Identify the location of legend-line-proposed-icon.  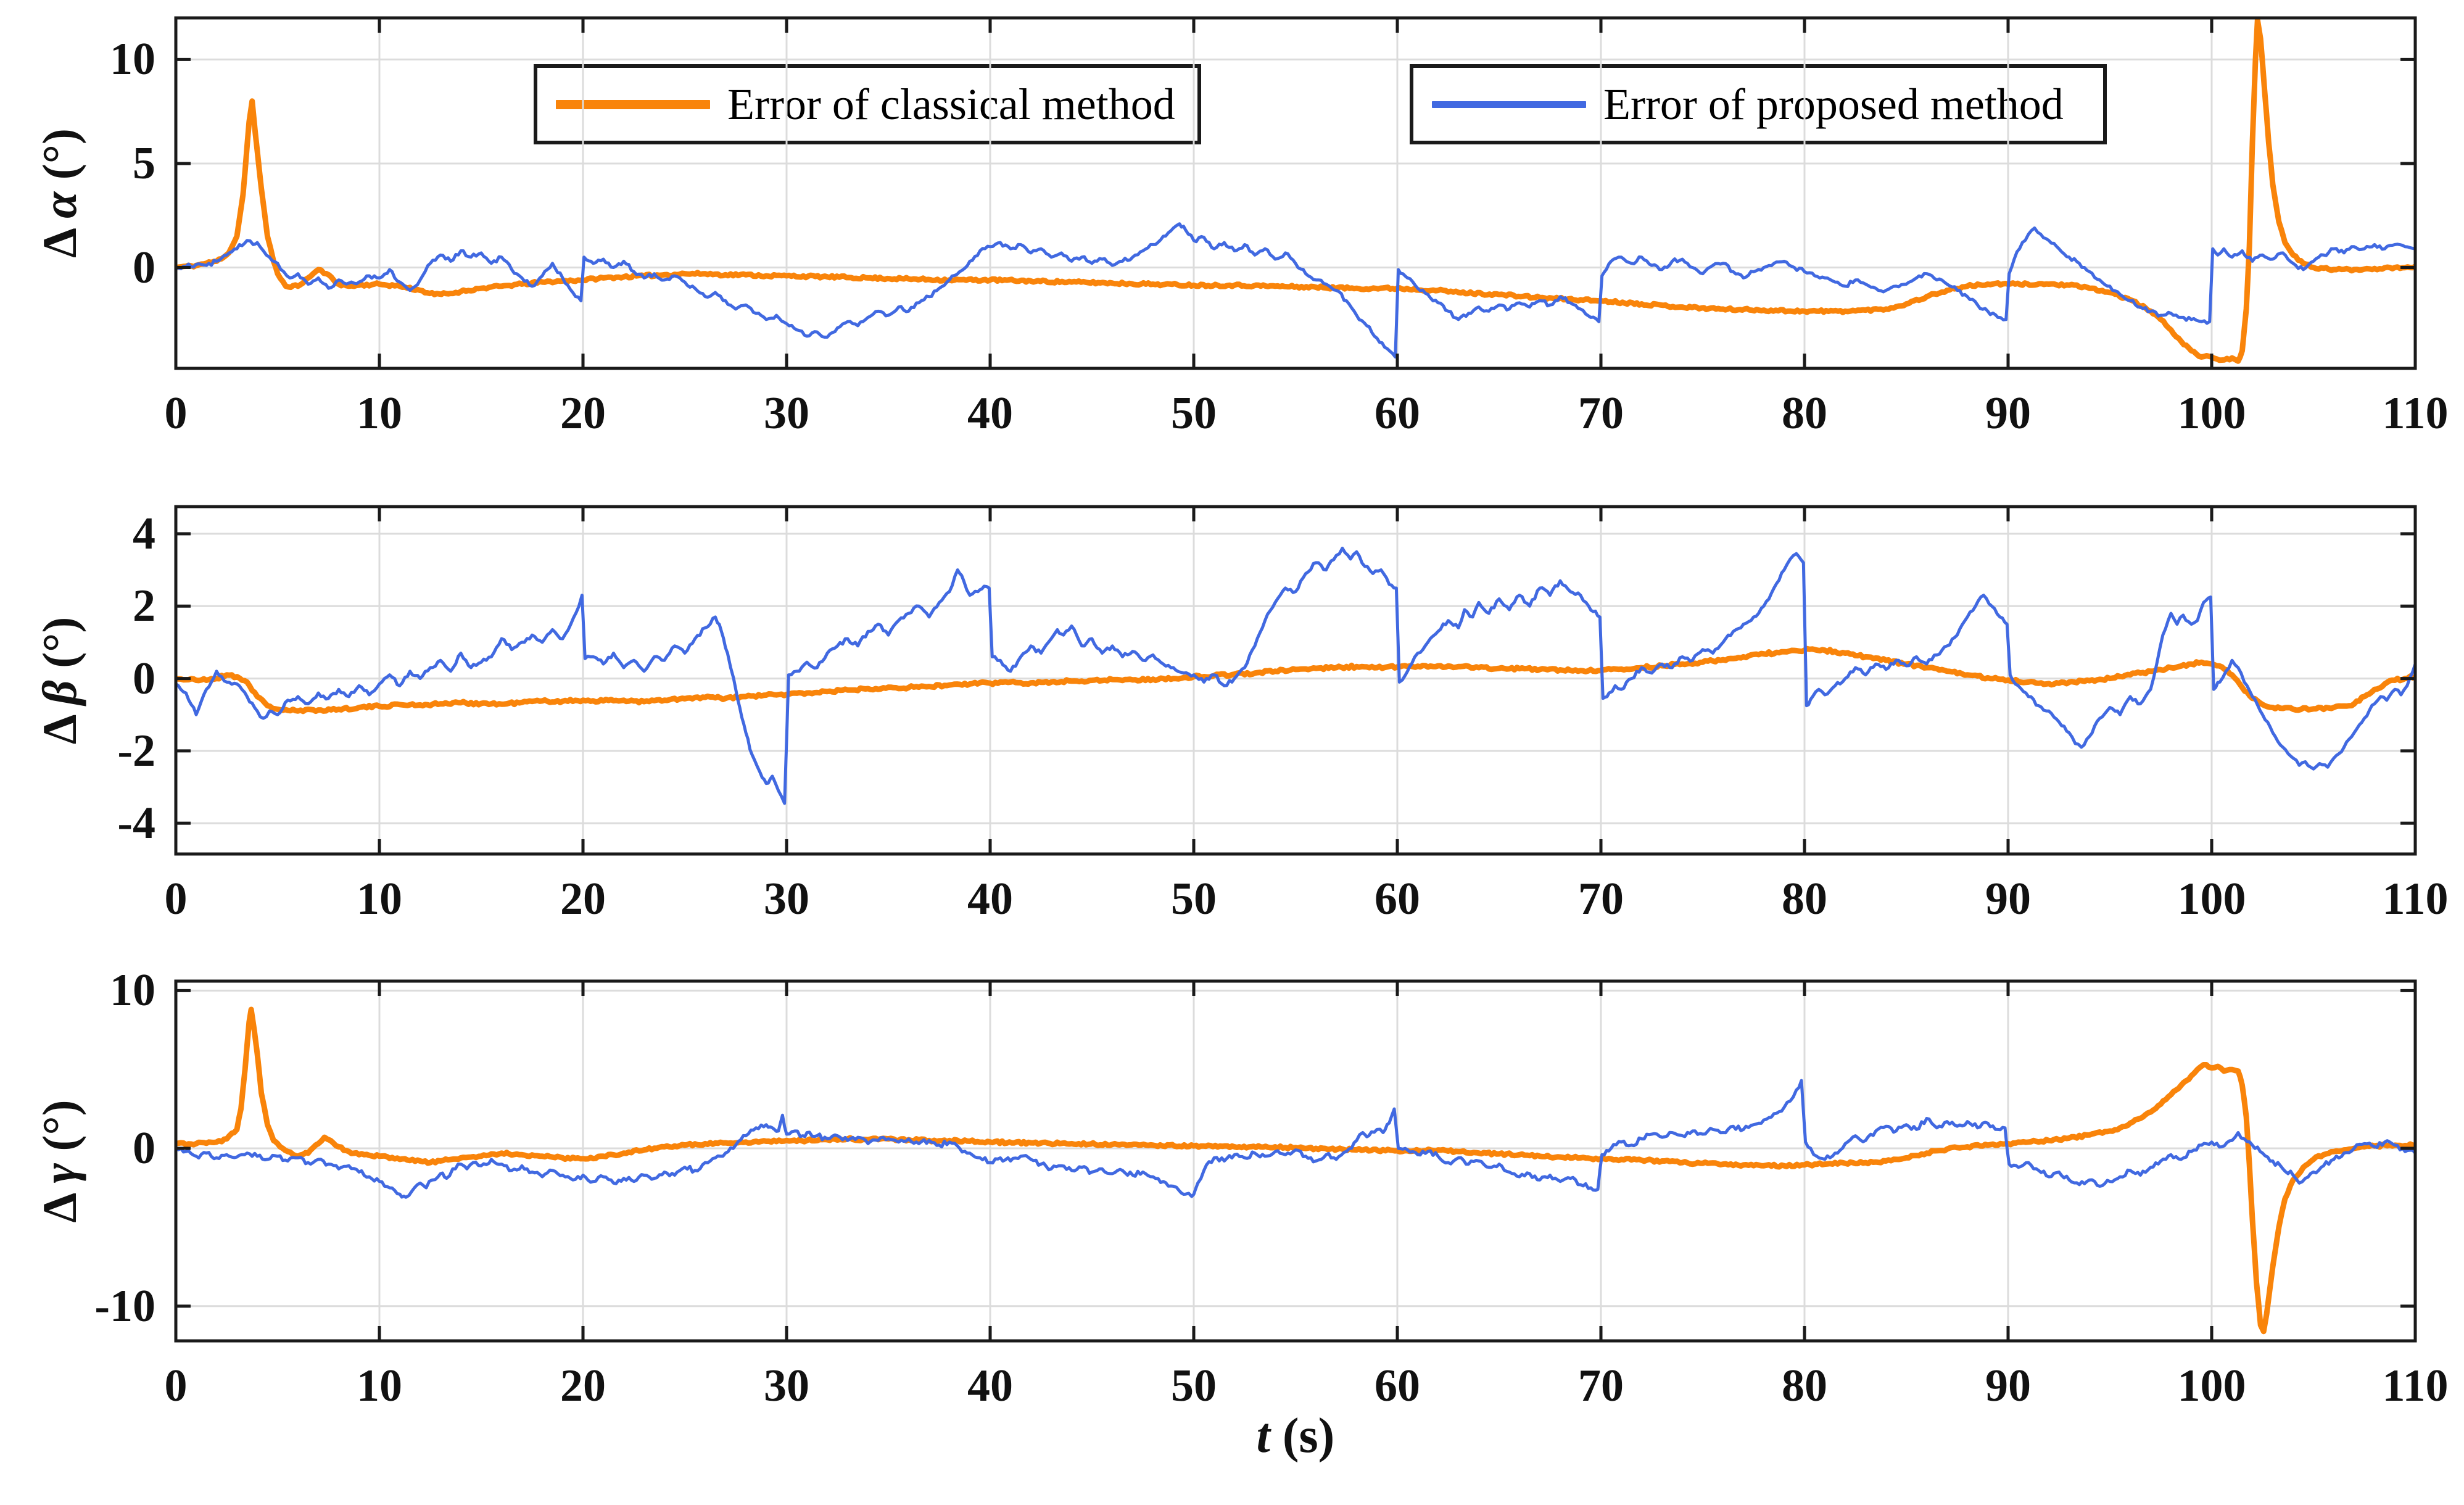
(1509, 104).